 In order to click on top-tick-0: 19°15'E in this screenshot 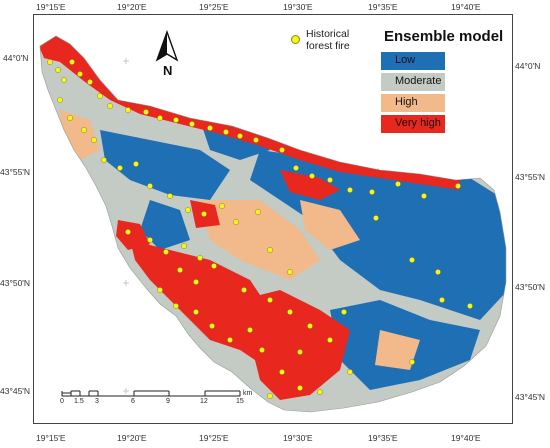, I will do `click(51, 7)`.